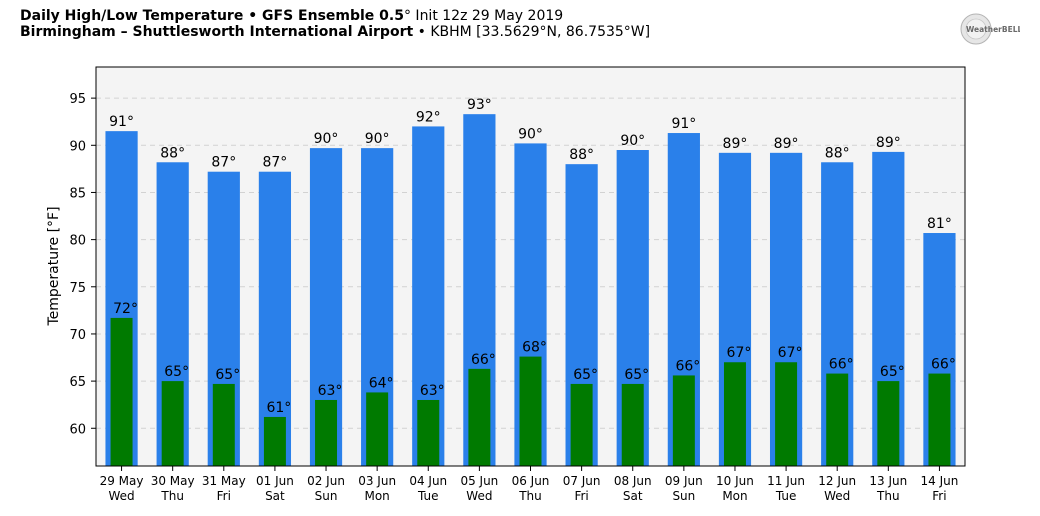  I want to click on y-tick-label: 85, so click(77, 193).